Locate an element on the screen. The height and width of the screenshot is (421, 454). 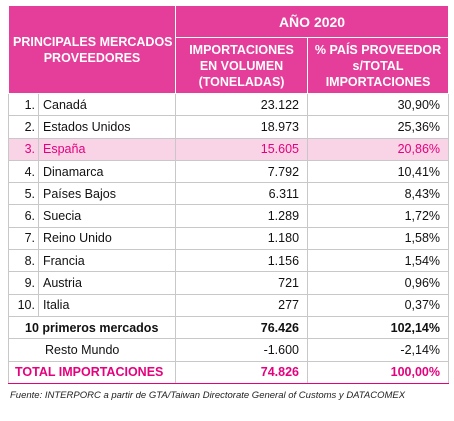
country: Suecia is located at coordinates (107, 216).